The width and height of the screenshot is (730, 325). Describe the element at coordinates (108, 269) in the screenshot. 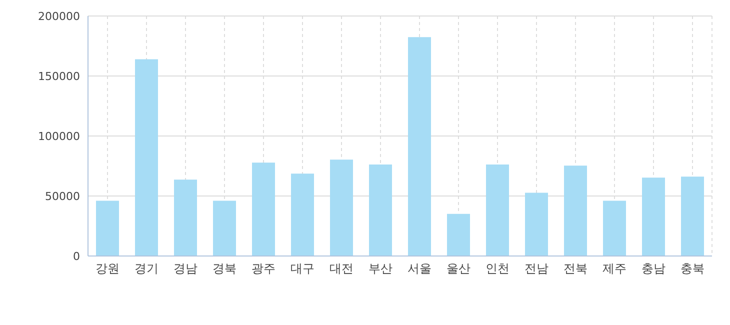

I see `x-tick-label: 강원` at that location.